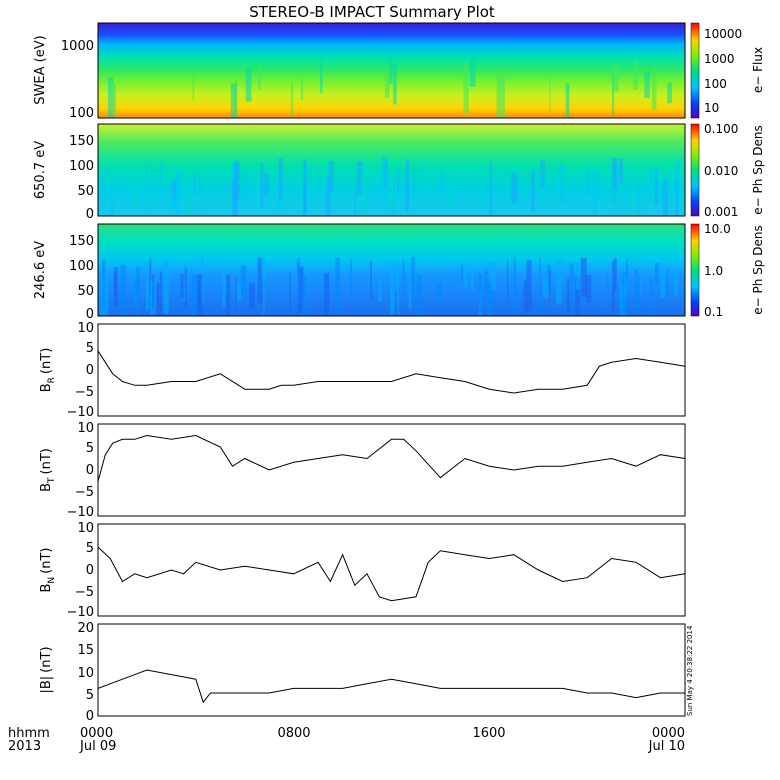 This screenshot has width=780, height=780. Describe the element at coordinates (48, 470) in the screenshot. I see `bt-ylabel: BT (nT)` at that location.